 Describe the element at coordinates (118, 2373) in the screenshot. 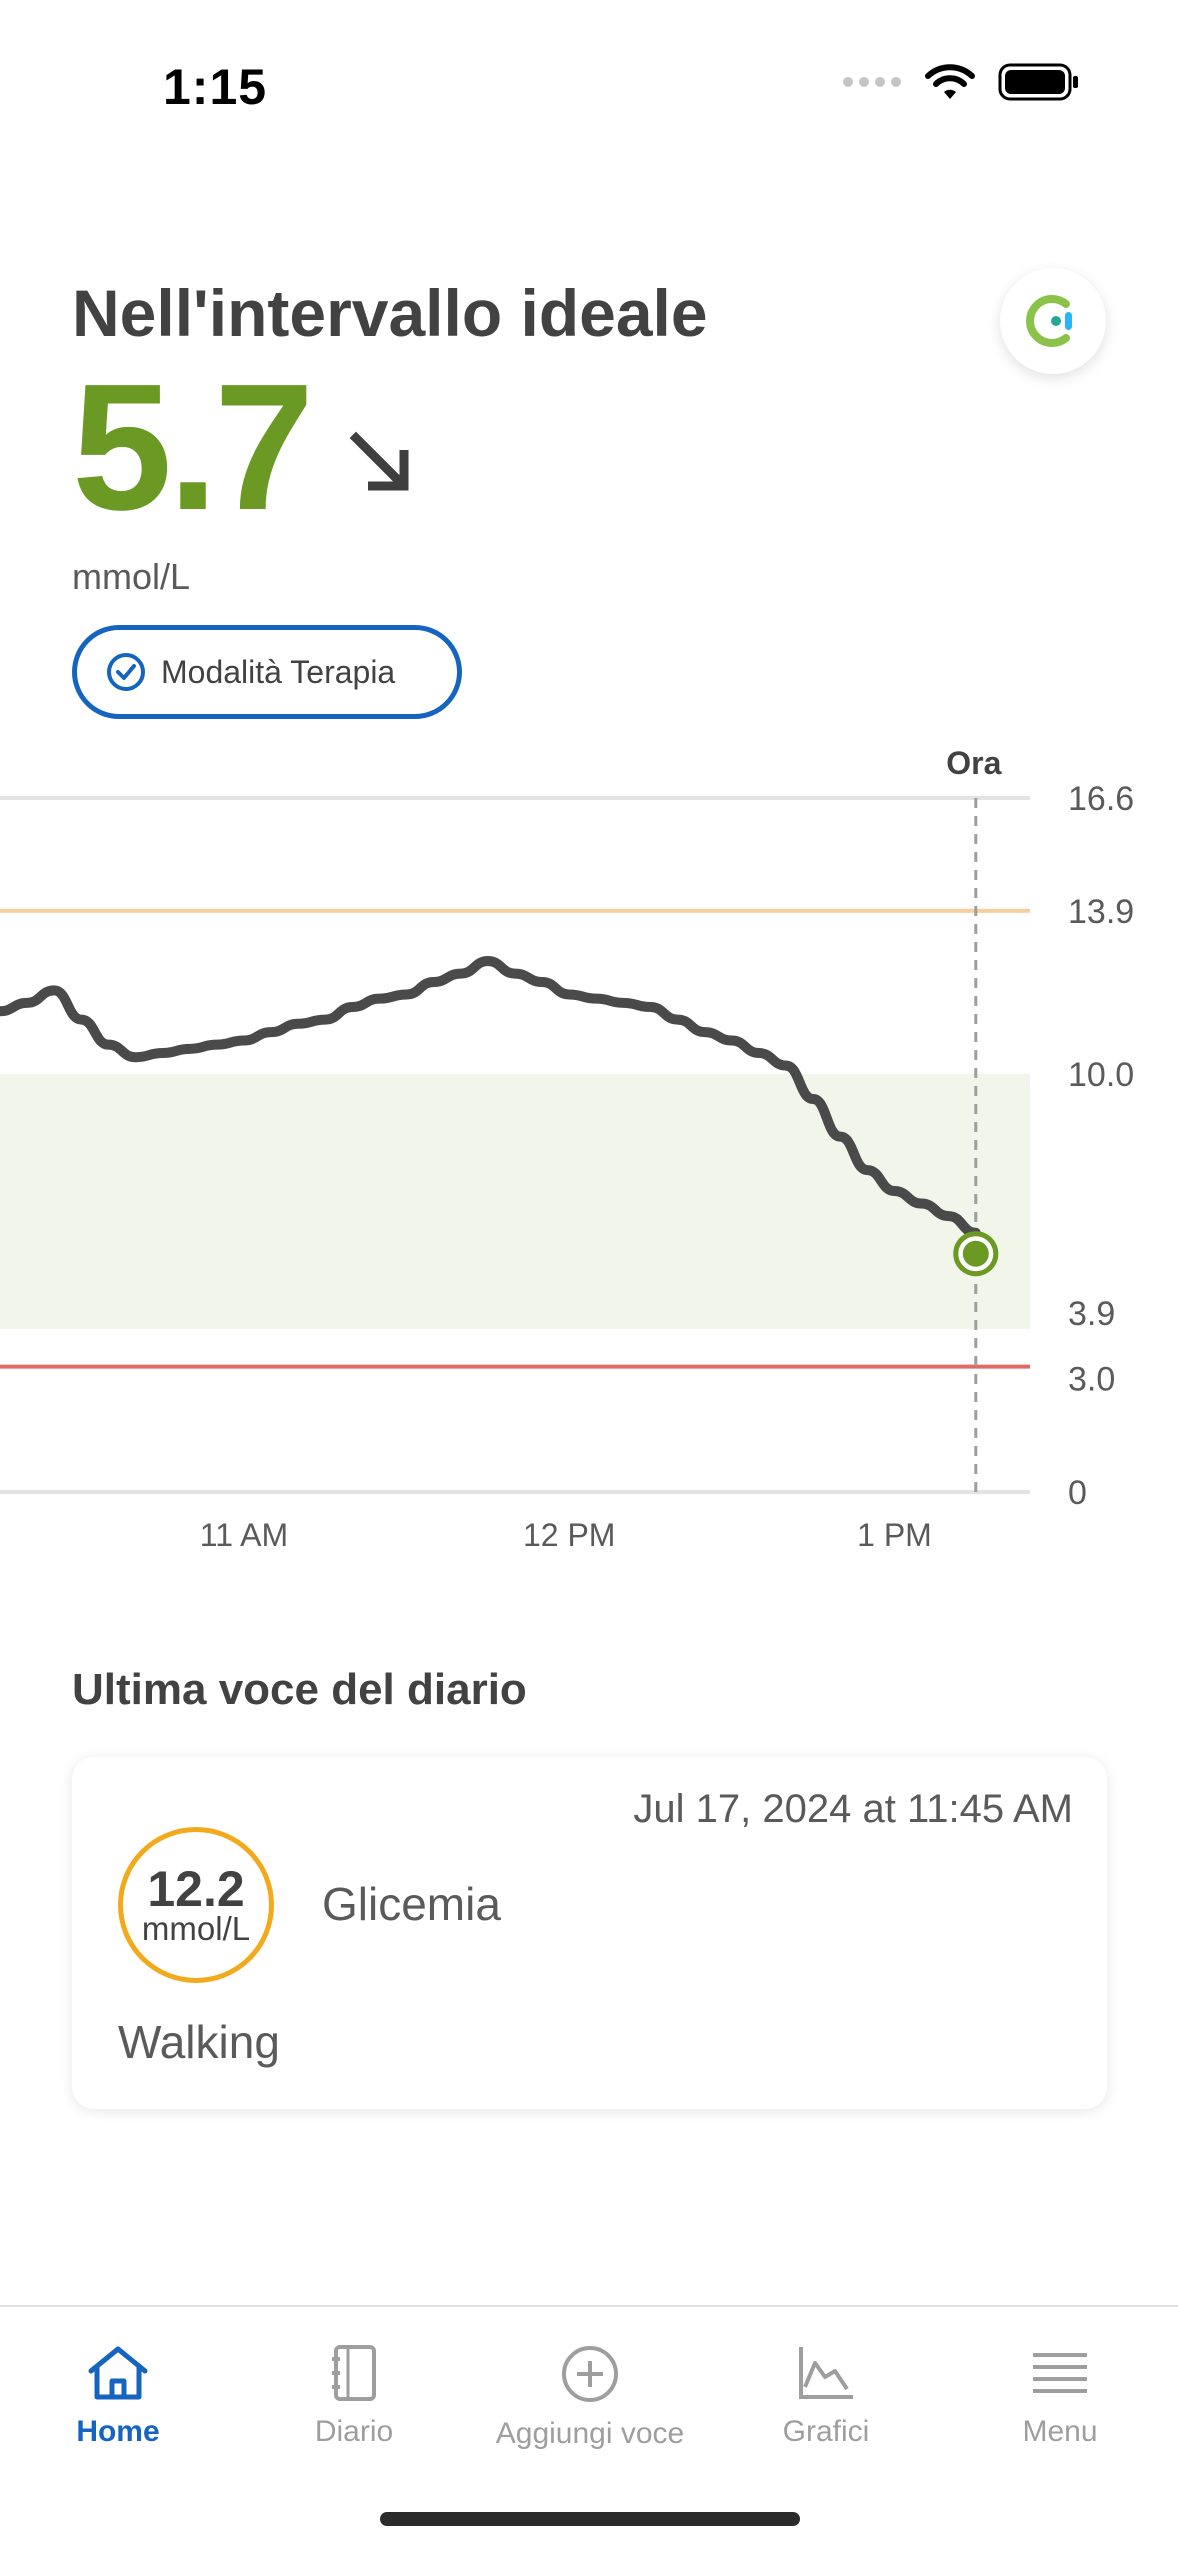

I see `home-icon` at that location.